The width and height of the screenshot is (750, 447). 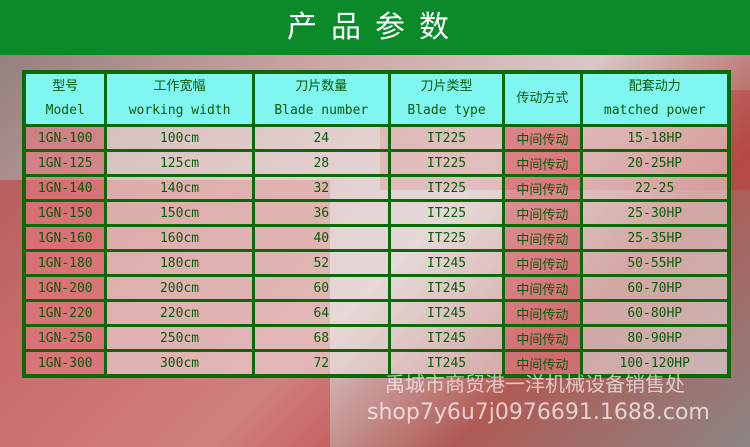 I want to click on column-header: 型号 Model, so click(x=65, y=98).